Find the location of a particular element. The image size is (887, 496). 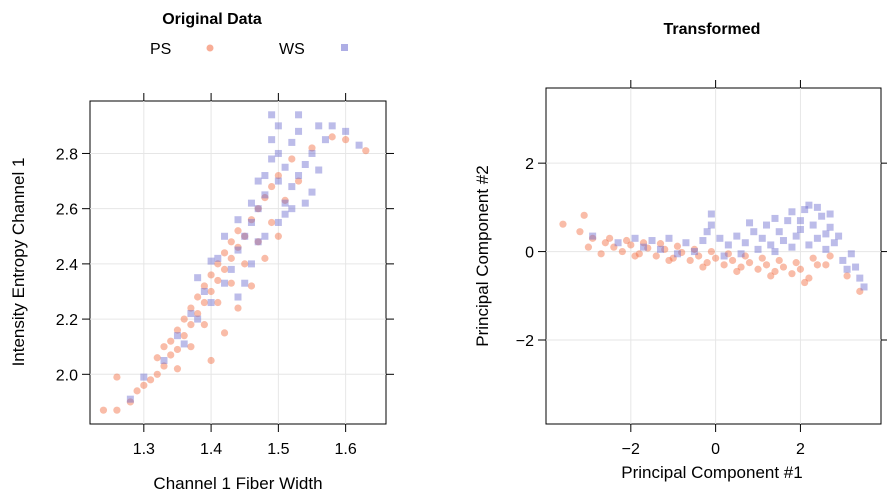

right-chart-title: Transformed is located at coordinates (712, 29).